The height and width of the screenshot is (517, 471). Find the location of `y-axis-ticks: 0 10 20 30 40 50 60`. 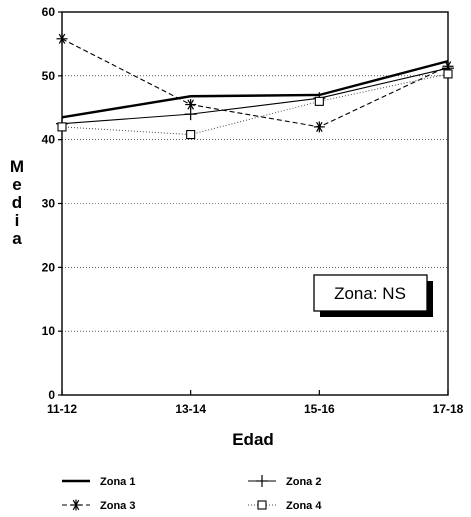

y-axis-ticks: 0 10 20 30 40 50 60 is located at coordinates (52, 203).